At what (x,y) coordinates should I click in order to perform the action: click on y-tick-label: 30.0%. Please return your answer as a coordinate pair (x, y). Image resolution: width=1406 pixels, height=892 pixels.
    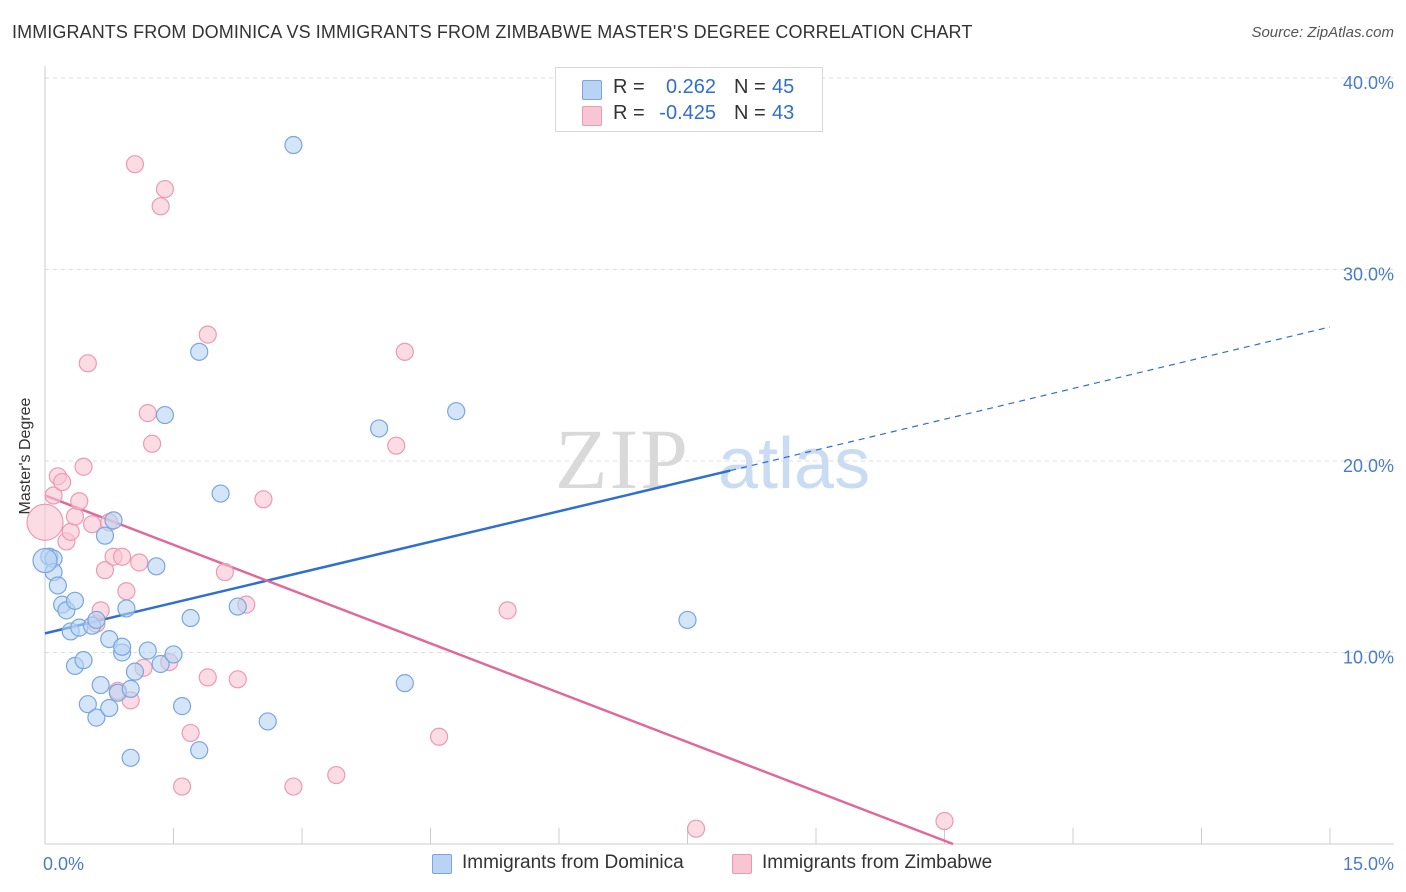
    Looking at the image, I should click on (1368, 275).